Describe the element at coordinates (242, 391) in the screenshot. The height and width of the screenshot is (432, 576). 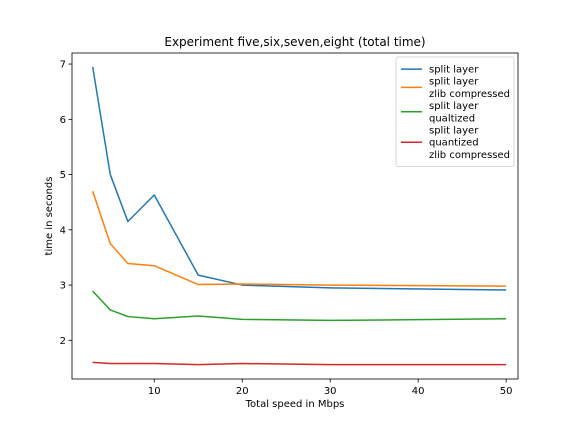
I see `x-tick-label: 20` at that location.